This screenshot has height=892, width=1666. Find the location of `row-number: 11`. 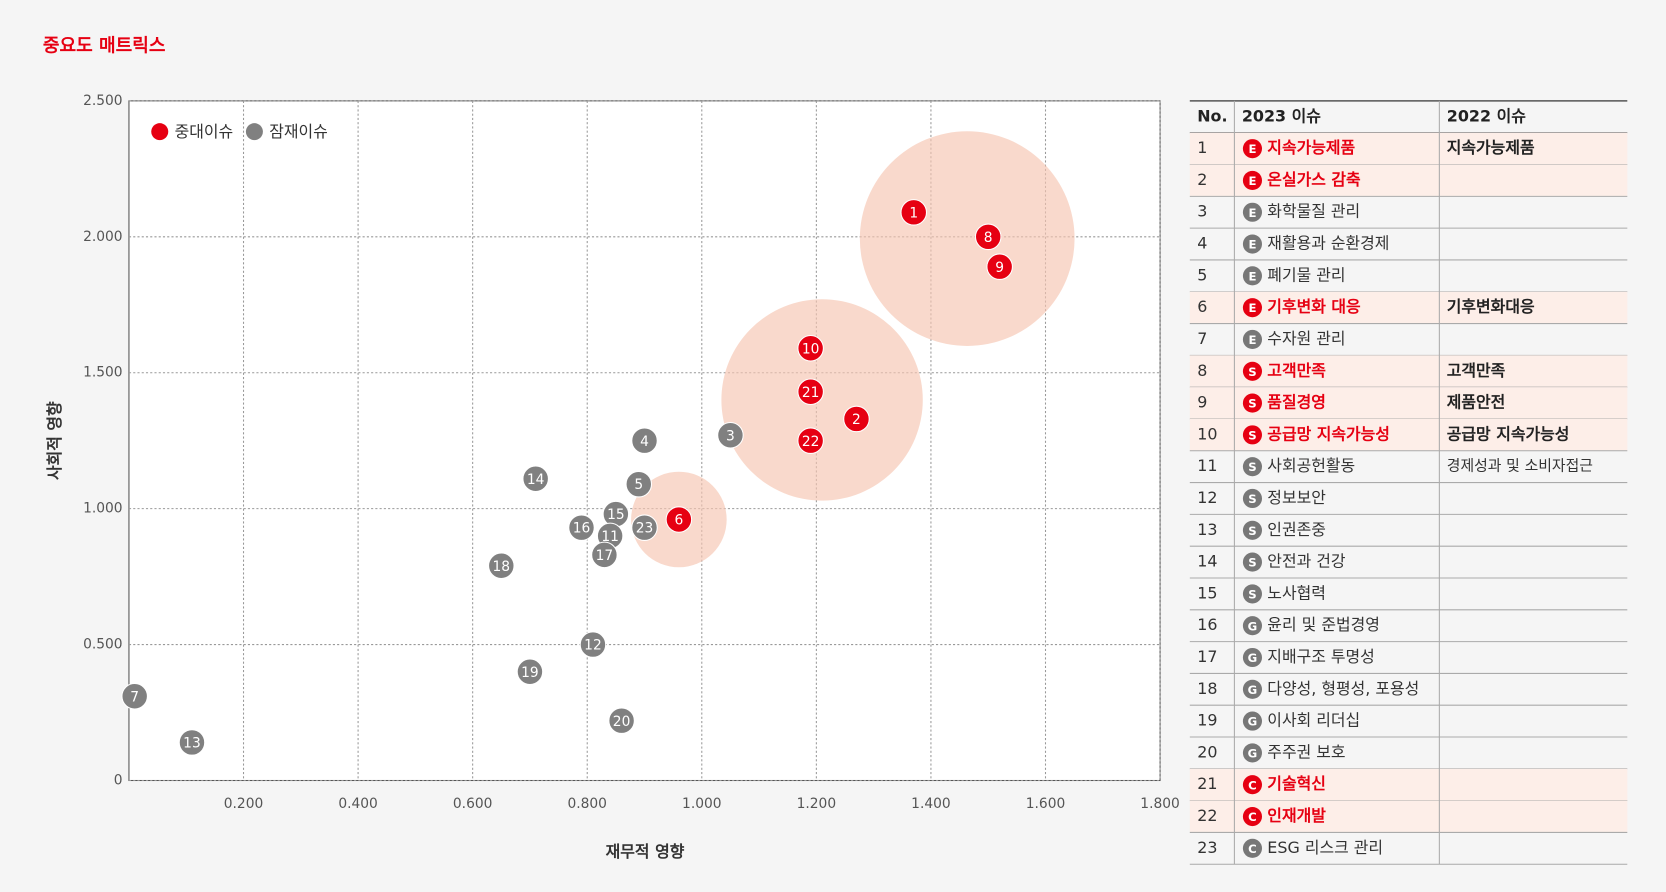

row-number: 11 is located at coordinates (1207, 465).